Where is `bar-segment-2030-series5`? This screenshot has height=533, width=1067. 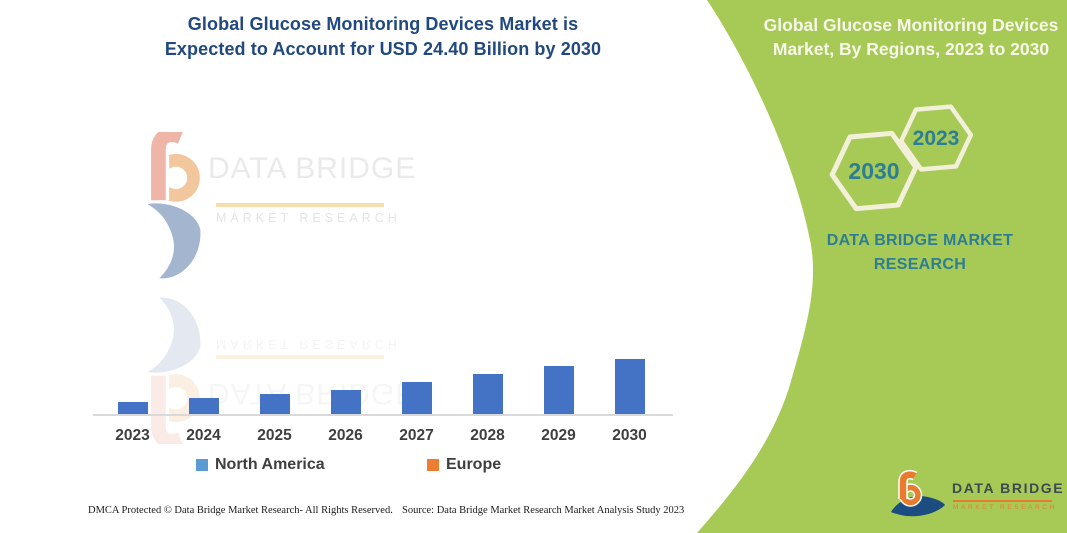 bar-segment-2030-series5 is located at coordinates (629, 386).